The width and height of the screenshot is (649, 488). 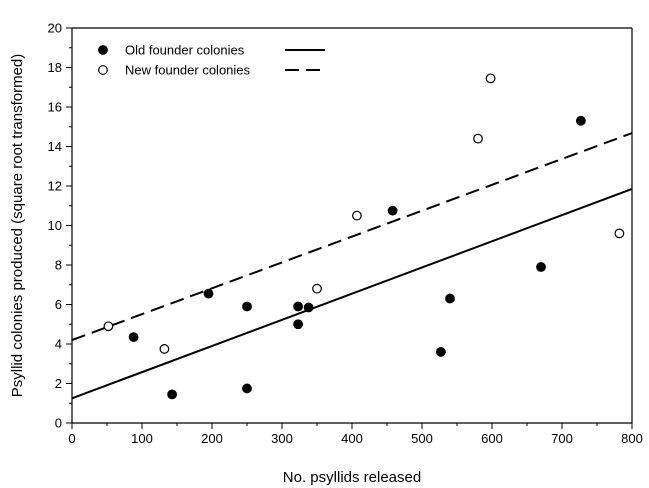 I want to click on y-tick-label: 14, so click(x=55, y=146).